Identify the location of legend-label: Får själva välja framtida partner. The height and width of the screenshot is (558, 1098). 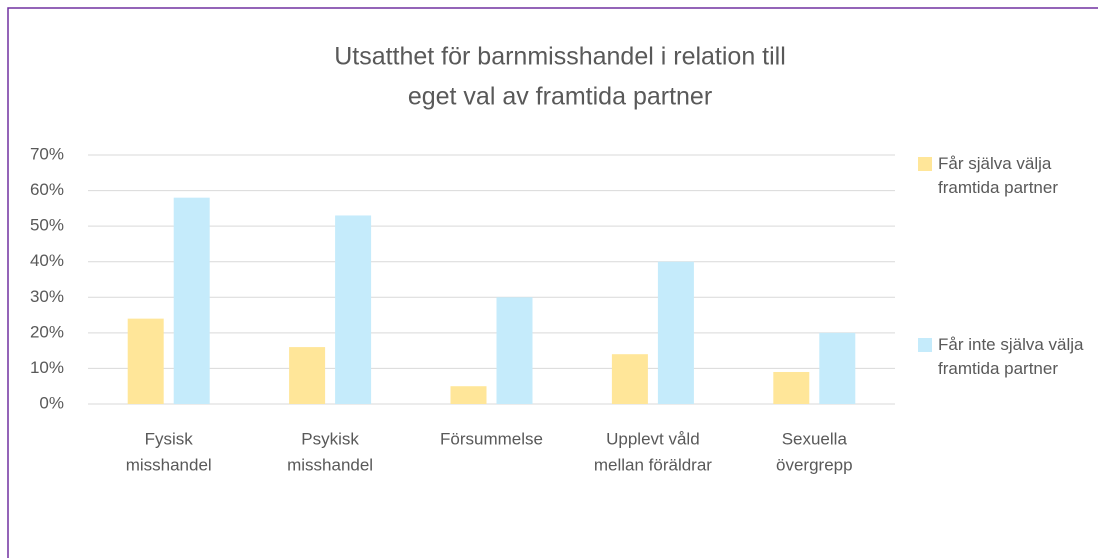
(998, 175).